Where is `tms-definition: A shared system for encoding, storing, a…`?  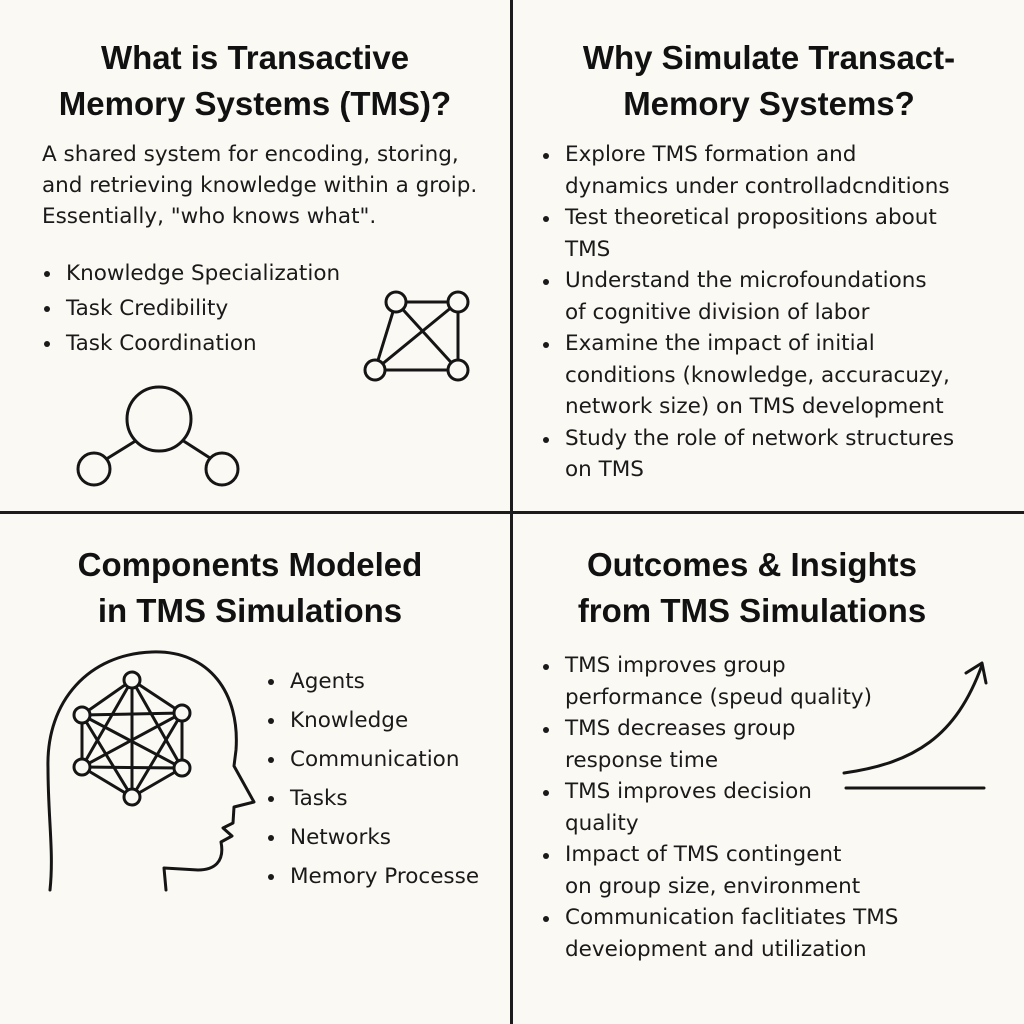
tms-definition: A shared system for encoding, storing, a… is located at coordinates (259, 185).